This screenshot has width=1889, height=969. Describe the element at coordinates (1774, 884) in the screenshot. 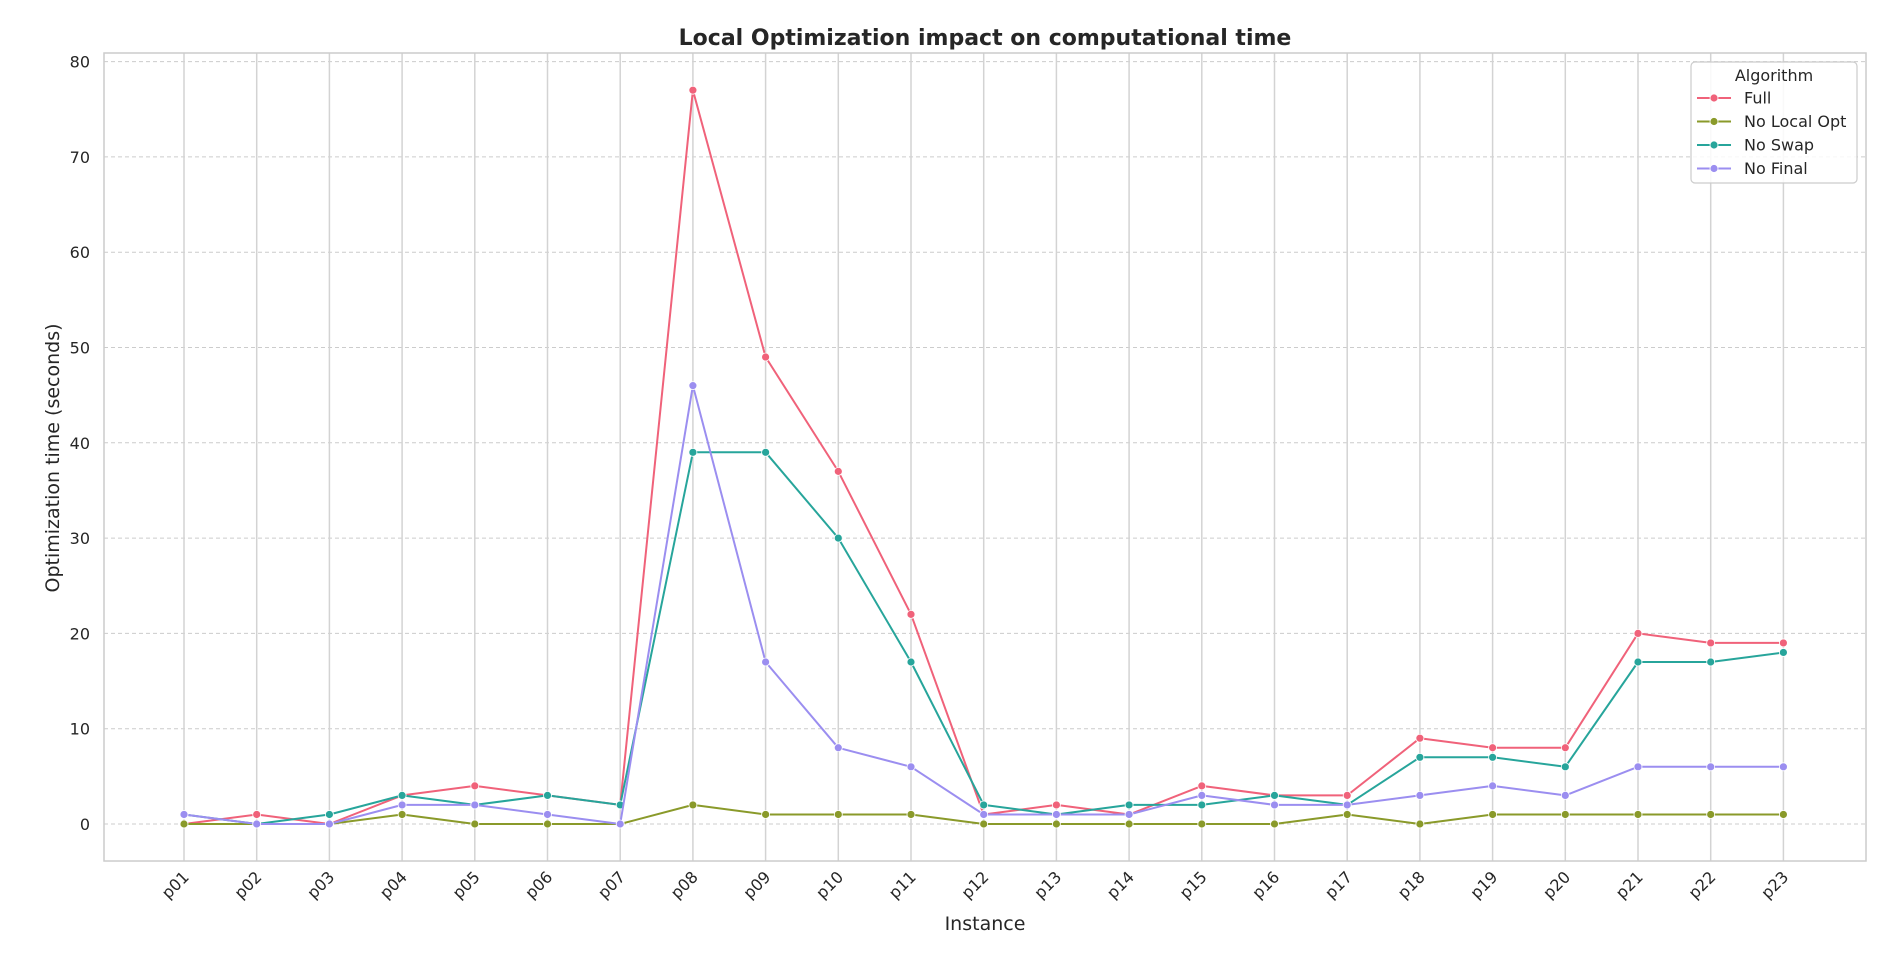

I see `x-tick-label: p23` at that location.